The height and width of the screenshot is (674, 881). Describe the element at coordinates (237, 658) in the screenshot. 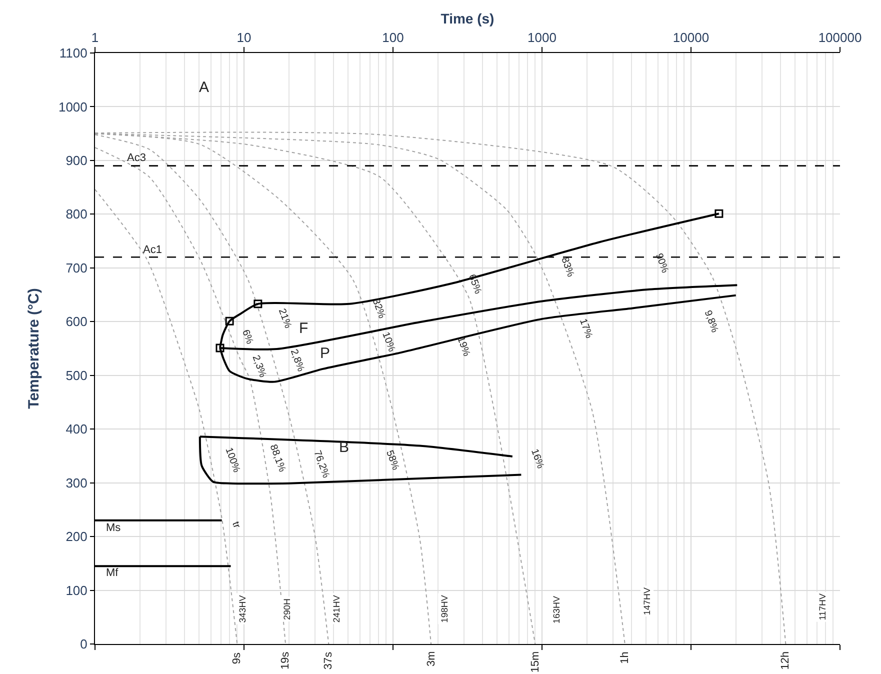

I see `annotation: 9s` at that location.